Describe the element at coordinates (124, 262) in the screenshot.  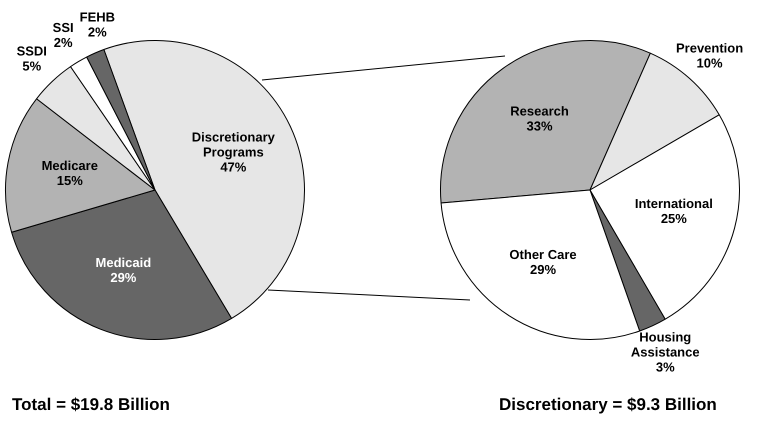
I see `slice-label: Medicaid` at that location.